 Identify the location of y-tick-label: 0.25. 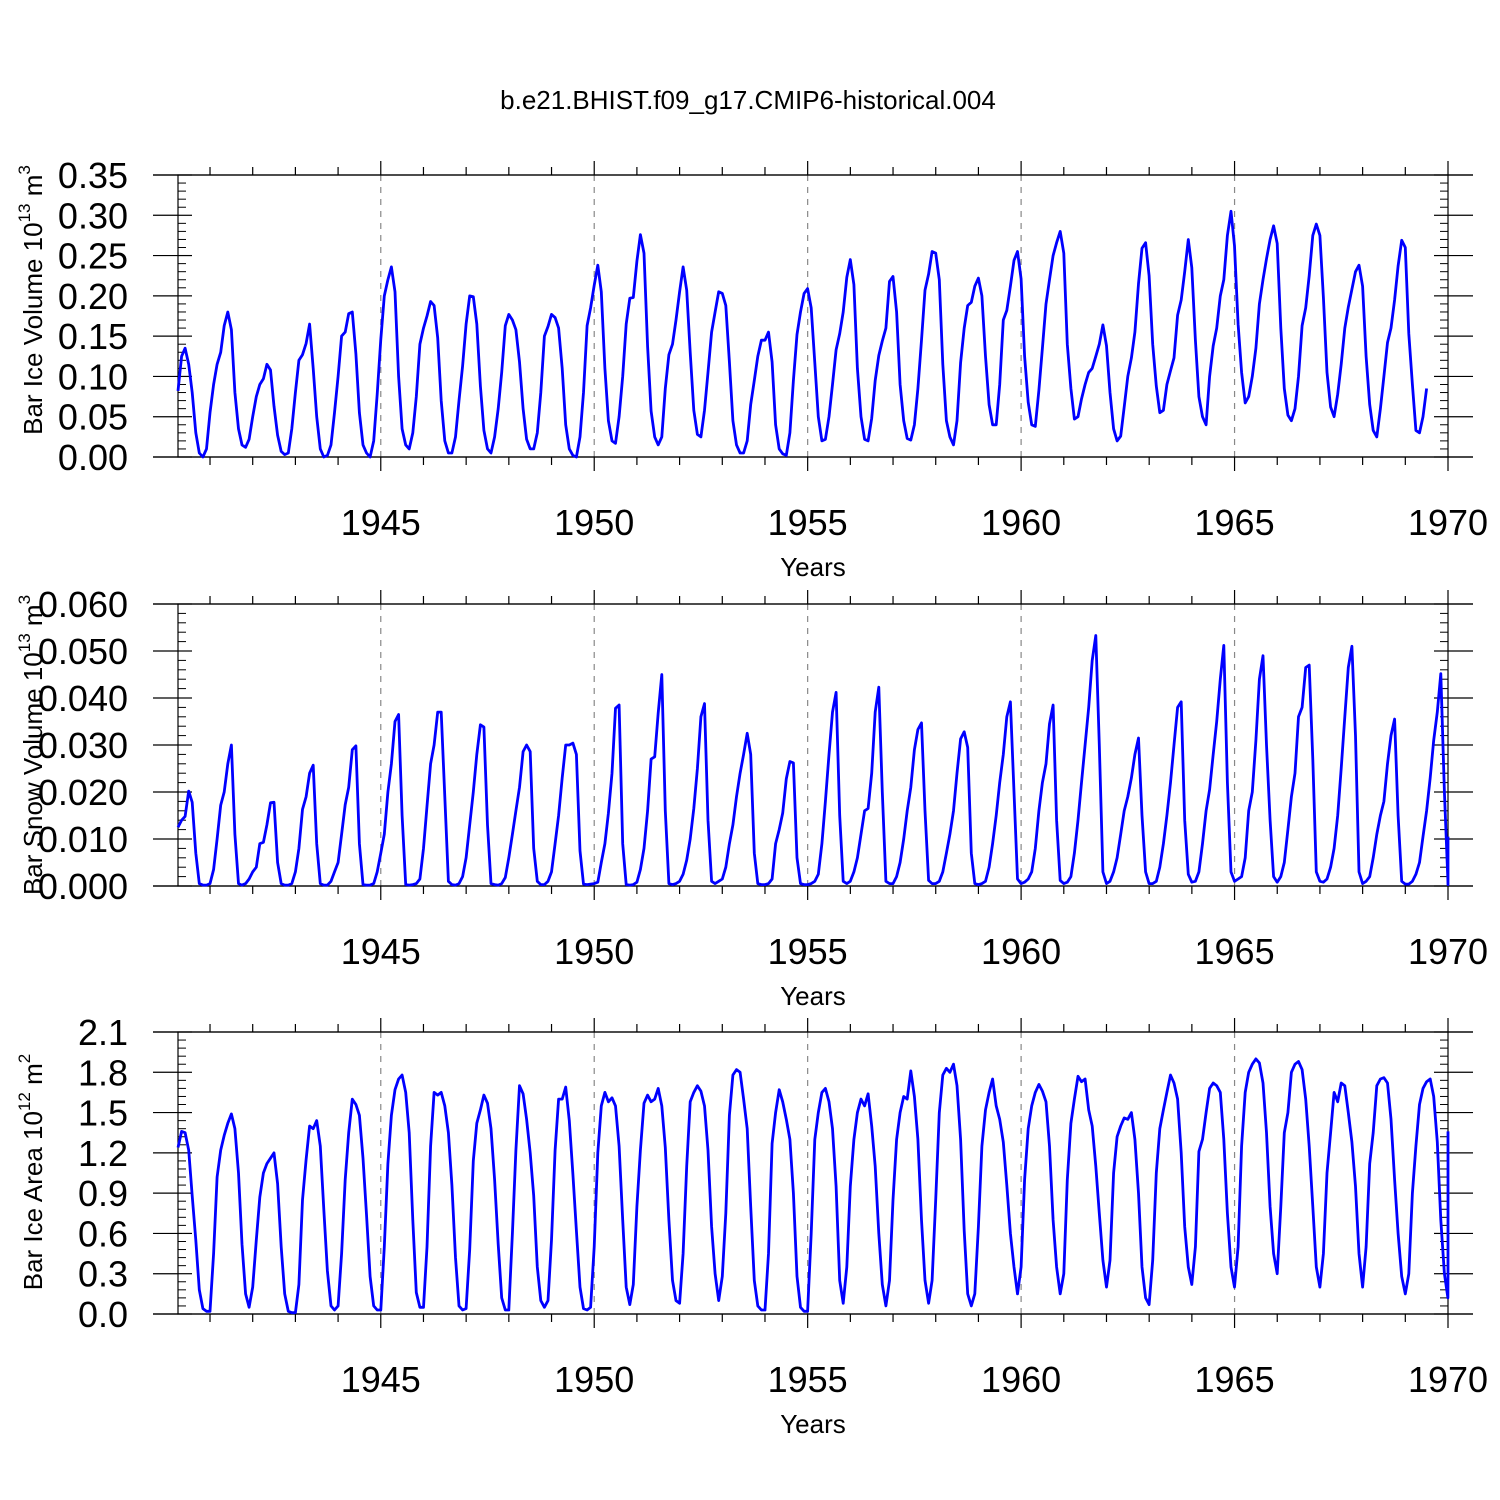
(93, 256).